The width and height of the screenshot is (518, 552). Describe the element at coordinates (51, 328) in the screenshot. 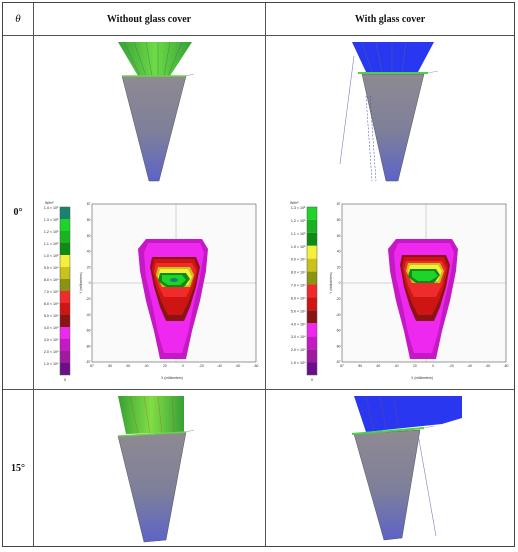

I see `legend-label: 4.0 × 10⁴` at that location.